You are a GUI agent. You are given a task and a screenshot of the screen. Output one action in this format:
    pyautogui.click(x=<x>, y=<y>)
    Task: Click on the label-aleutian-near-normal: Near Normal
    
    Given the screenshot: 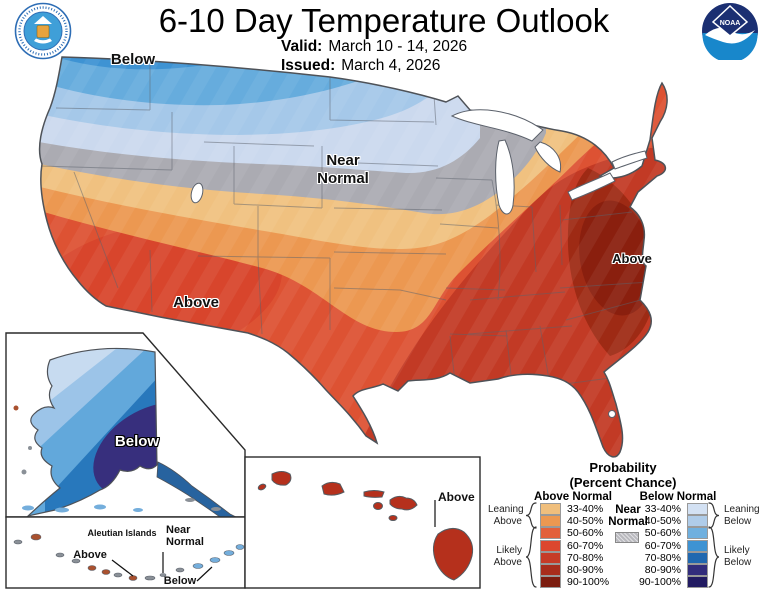 What is the action you would take?
    pyautogui.click(x=185, y=536)
    